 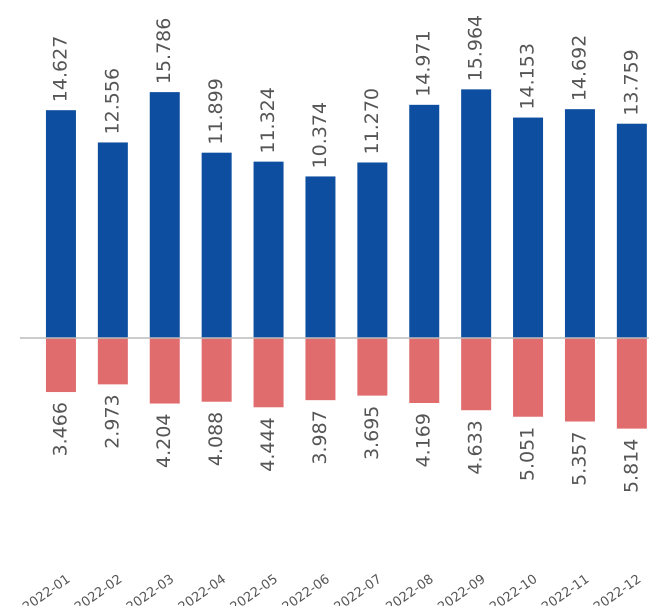 What do you see at coordinates (216, 439) in the screenshot?
I see `value-label: 4.088` at bounding box center [216, 439].